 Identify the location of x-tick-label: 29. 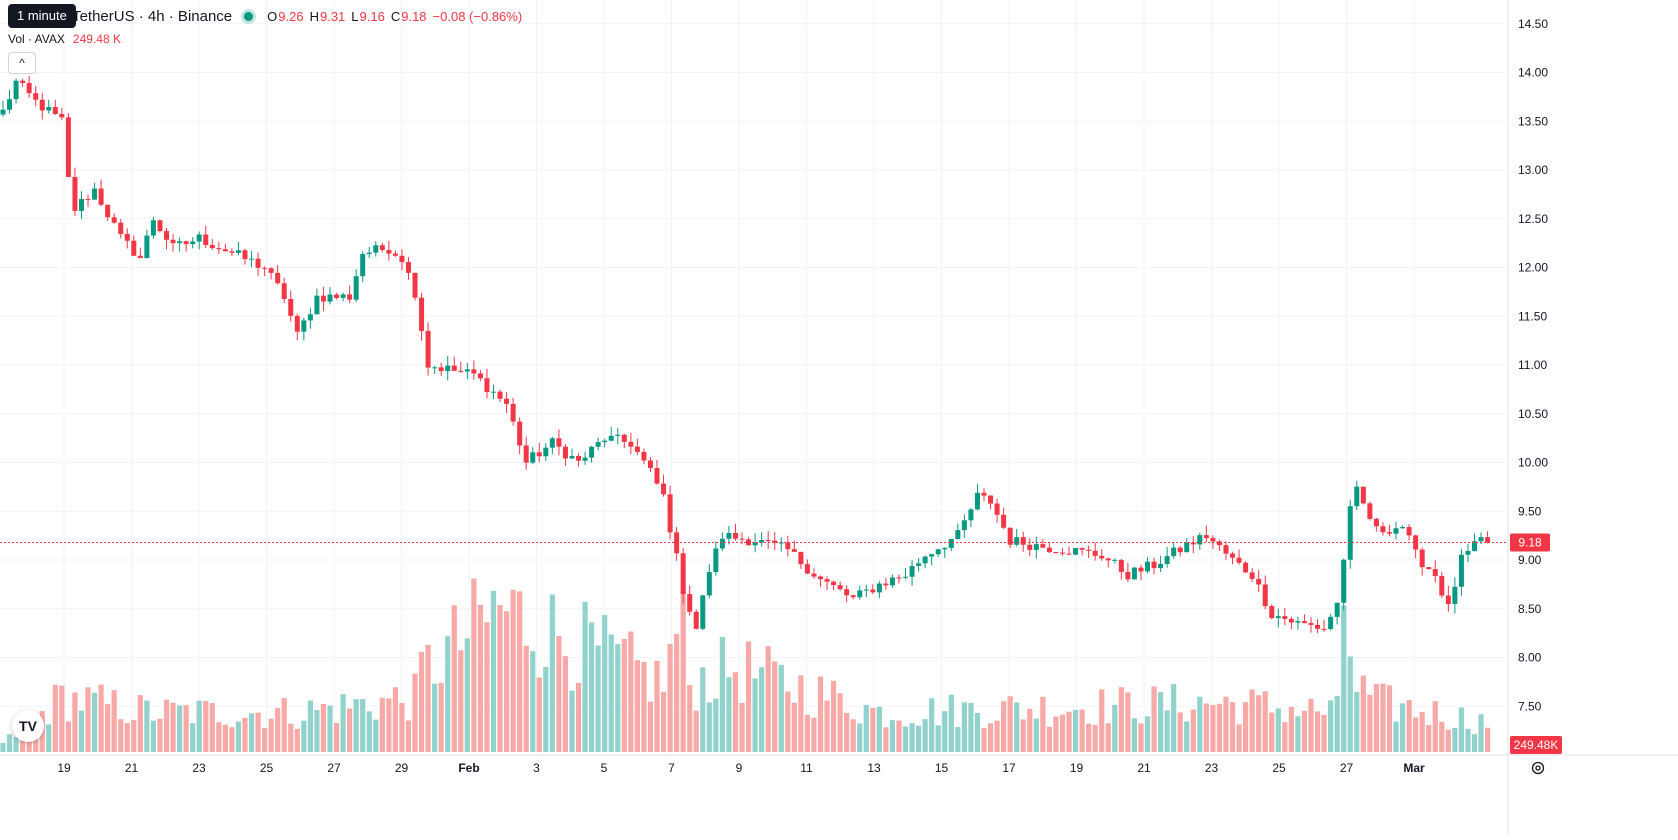
(402, 768).